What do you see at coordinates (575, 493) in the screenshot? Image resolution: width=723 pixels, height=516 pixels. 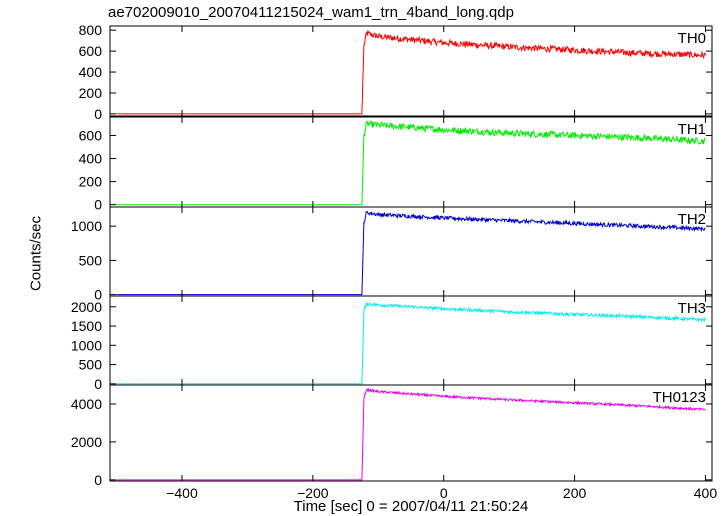 I see `x-tick-label: 200` at bounding box center [575, 493].